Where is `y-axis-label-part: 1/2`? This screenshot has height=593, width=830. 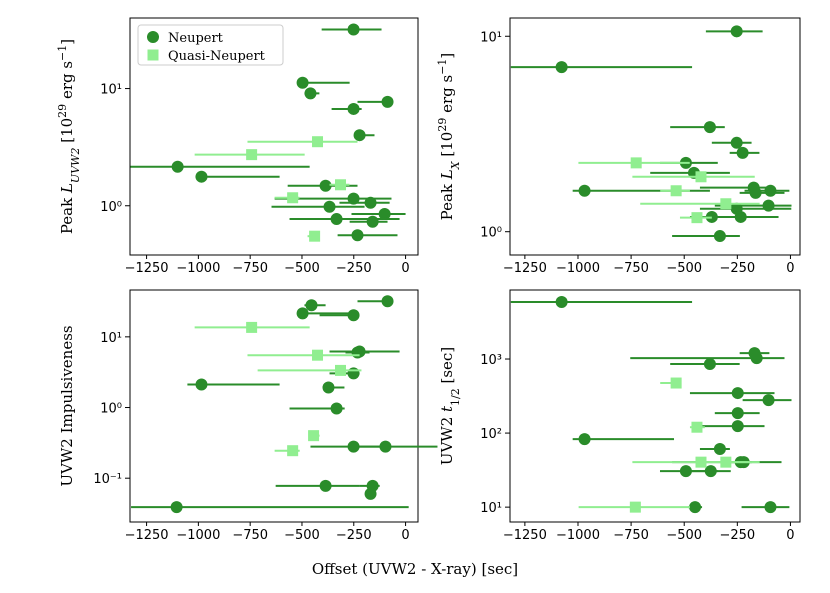 y-axis-label-part: 1/2 is located at coordinates (455, 397).